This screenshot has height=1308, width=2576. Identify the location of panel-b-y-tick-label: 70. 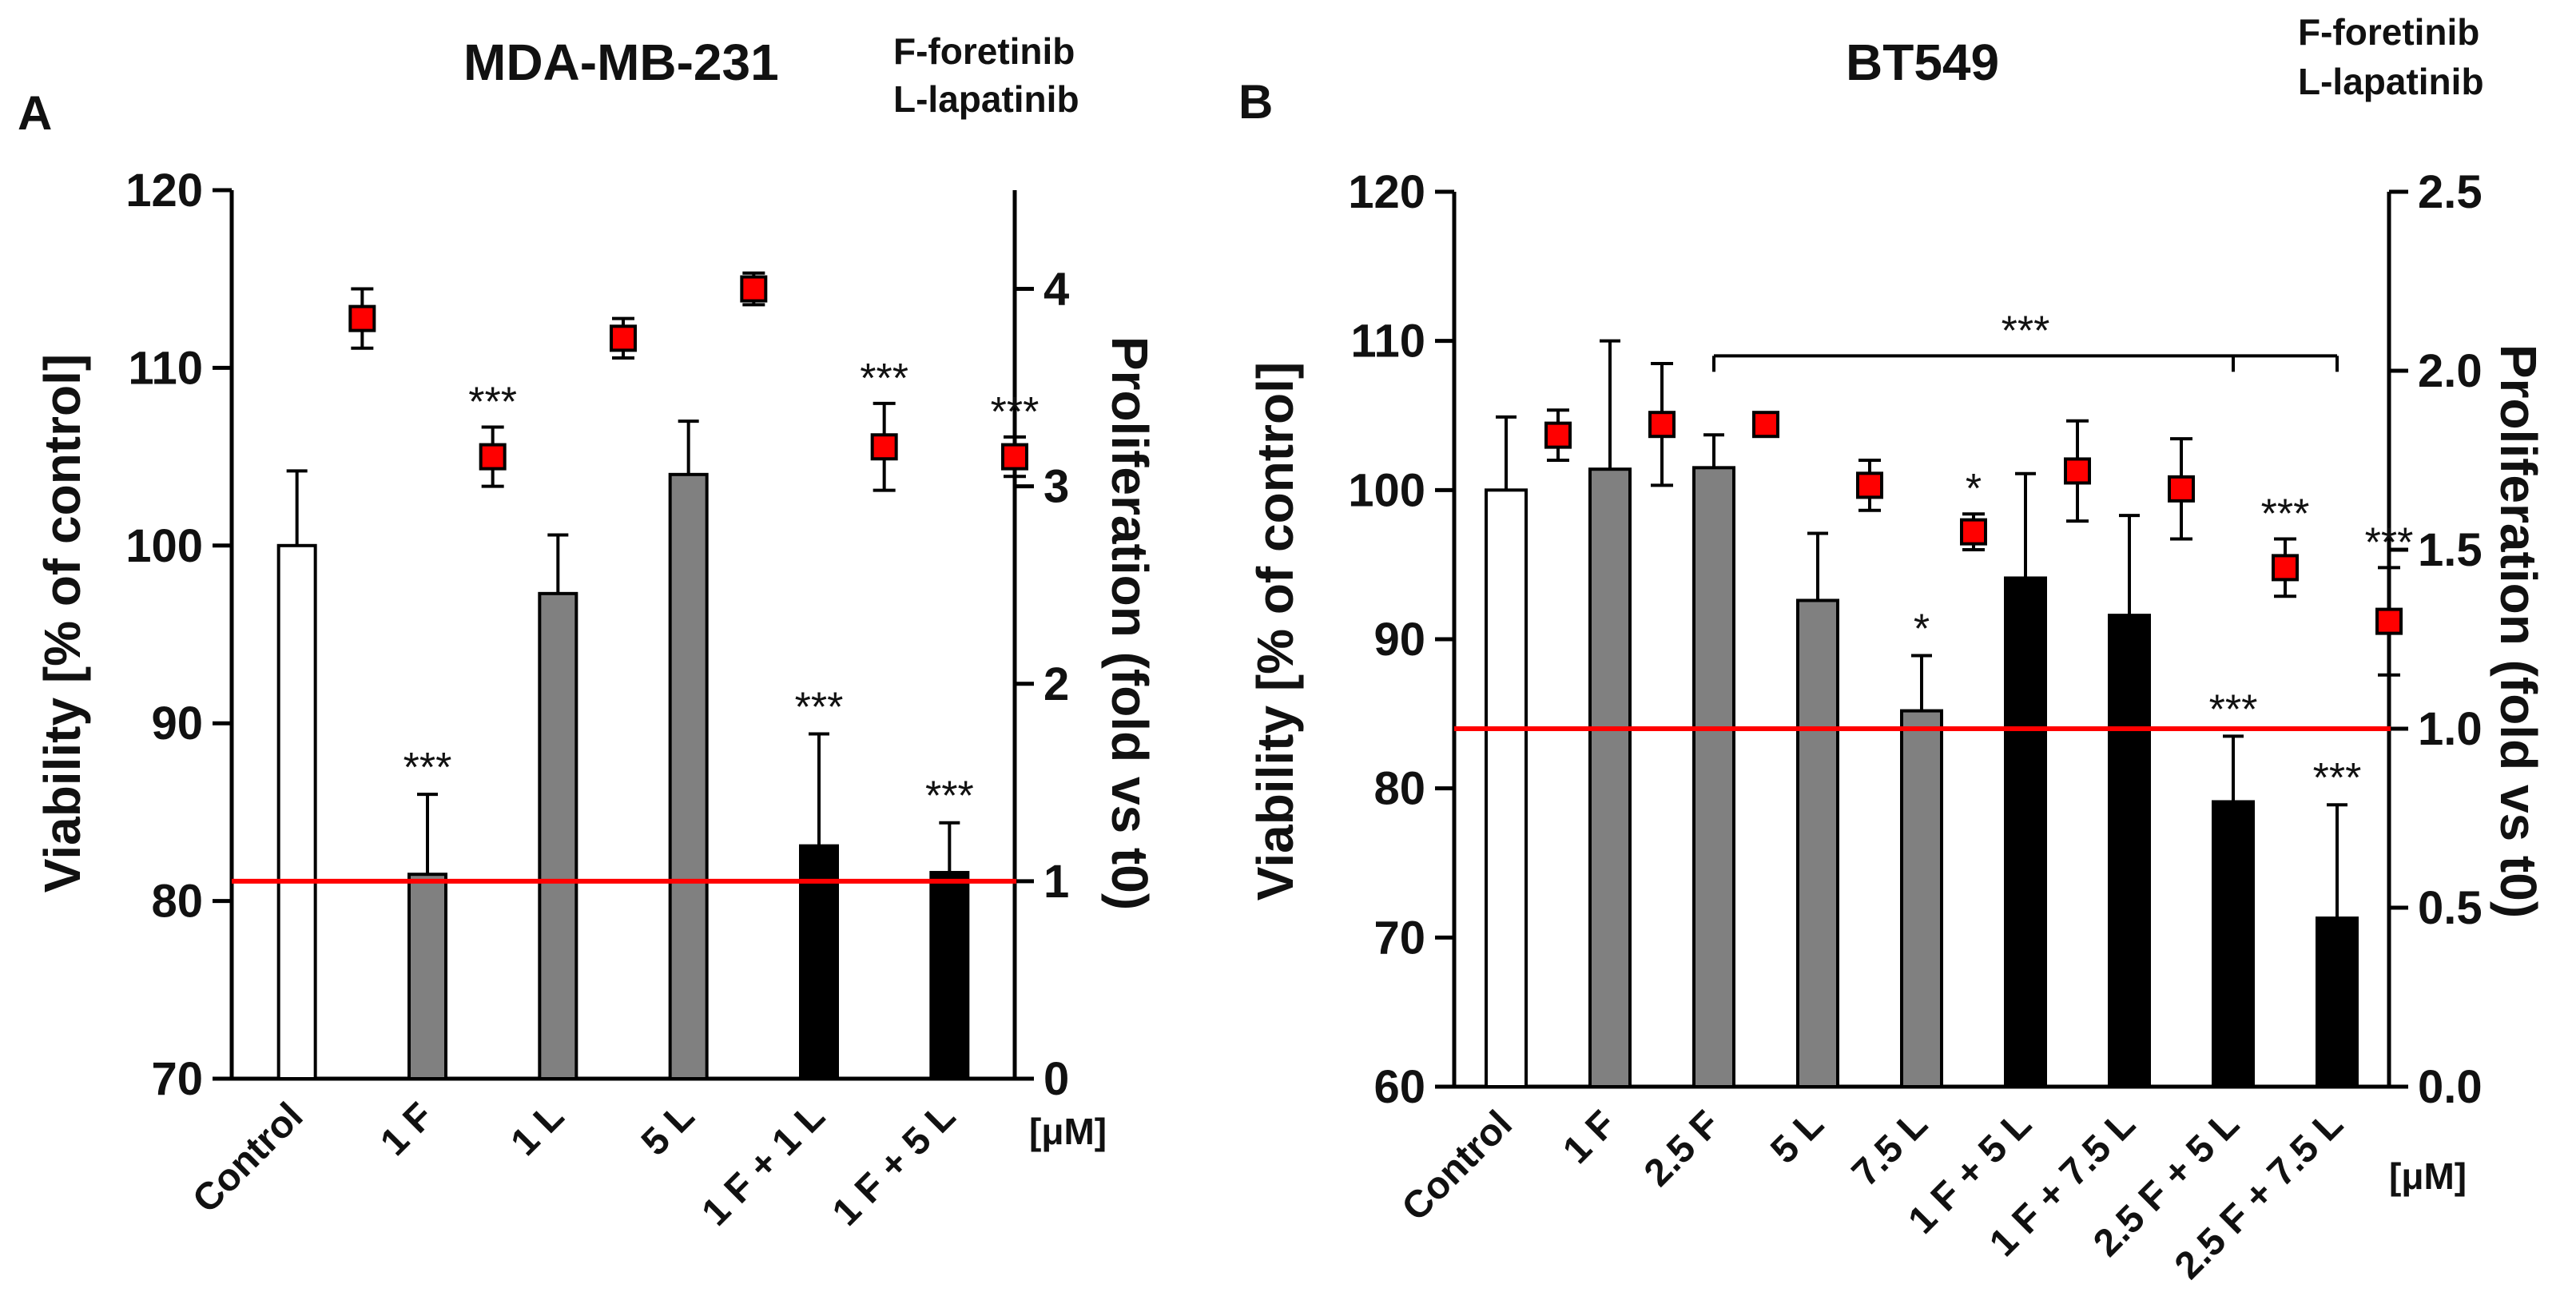
(1399, 938).